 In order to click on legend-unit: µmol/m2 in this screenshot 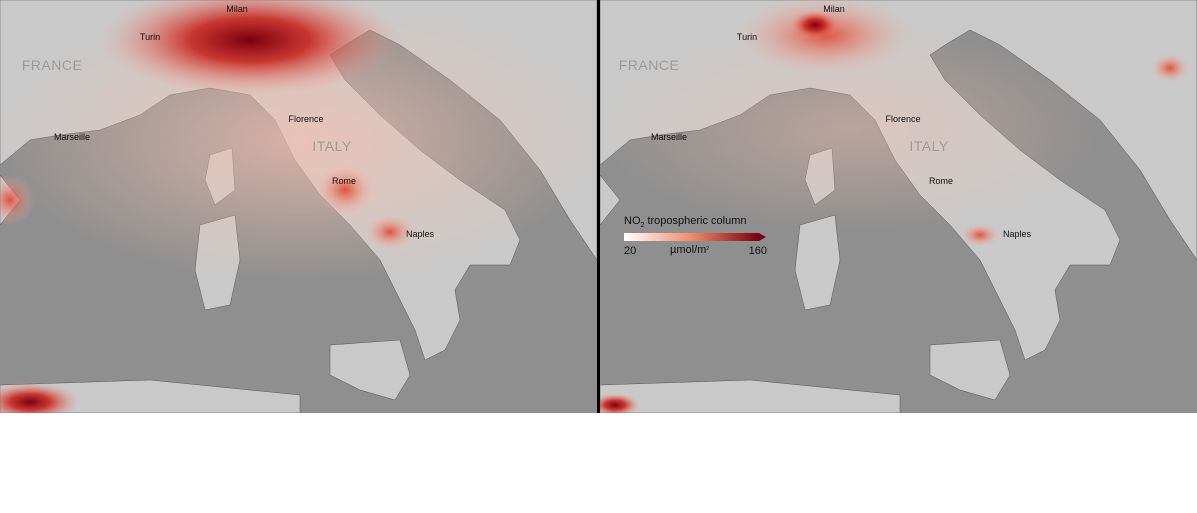, I will do `click(689, 250)`.